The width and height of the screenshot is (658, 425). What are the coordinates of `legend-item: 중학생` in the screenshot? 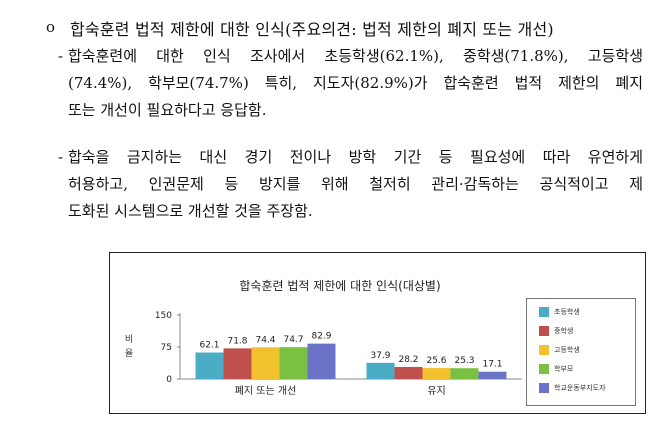 It's located at (556, 331).